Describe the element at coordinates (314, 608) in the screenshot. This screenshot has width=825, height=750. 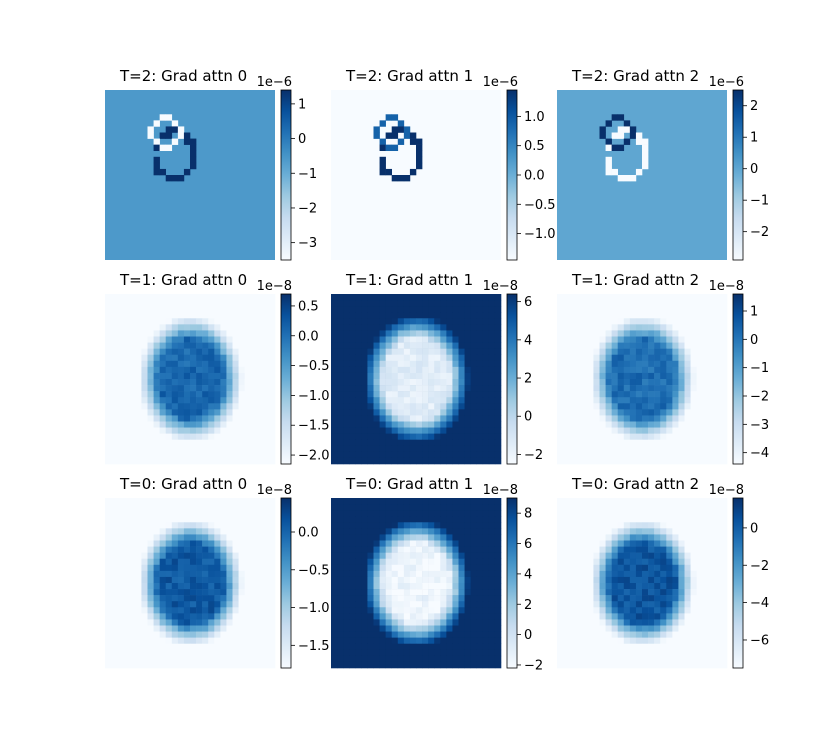
I see `colorbar-tick-label: −1.0` at that location.